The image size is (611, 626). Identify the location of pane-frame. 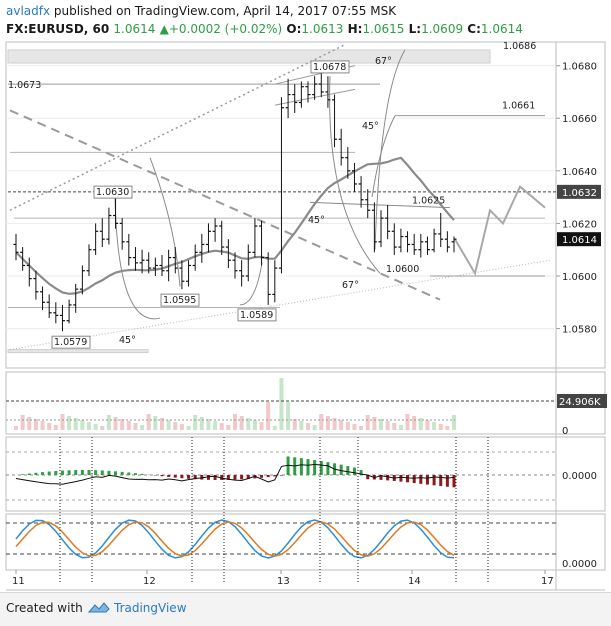
(305, 542).